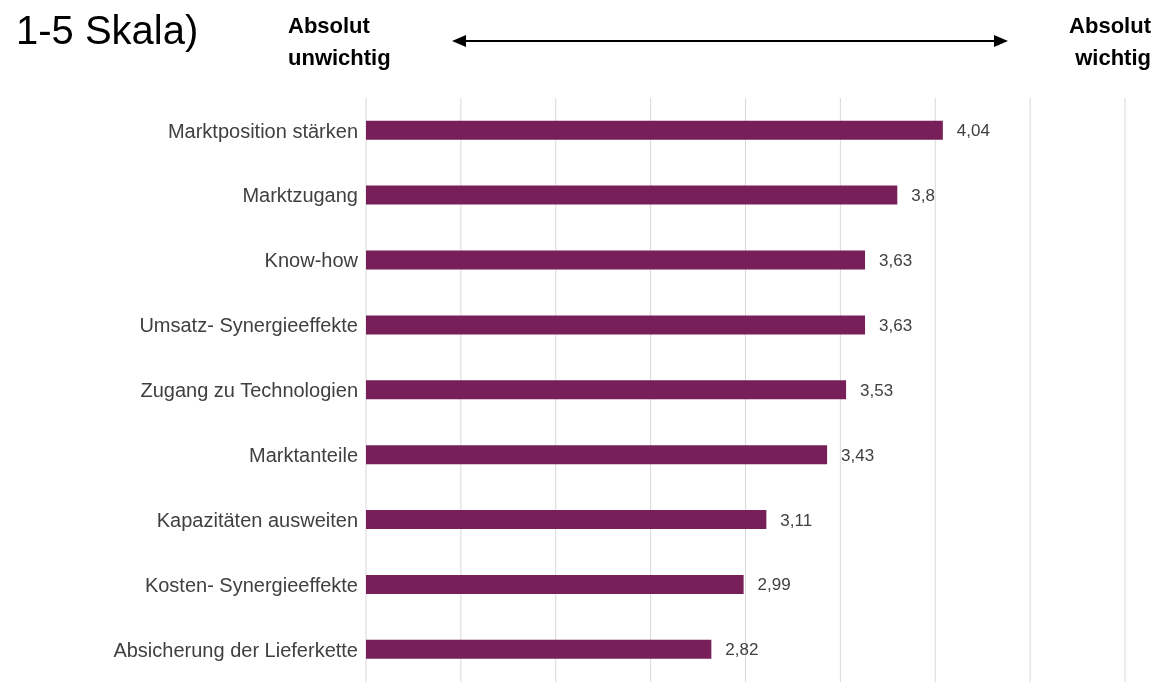 This screenshot has height=685, width=1159. What do you see at coordinates (248, 325) in the screenshot?
I see `y-tick-label: Umsatz- Synergieeffekte` at bounding box center [248, 325].